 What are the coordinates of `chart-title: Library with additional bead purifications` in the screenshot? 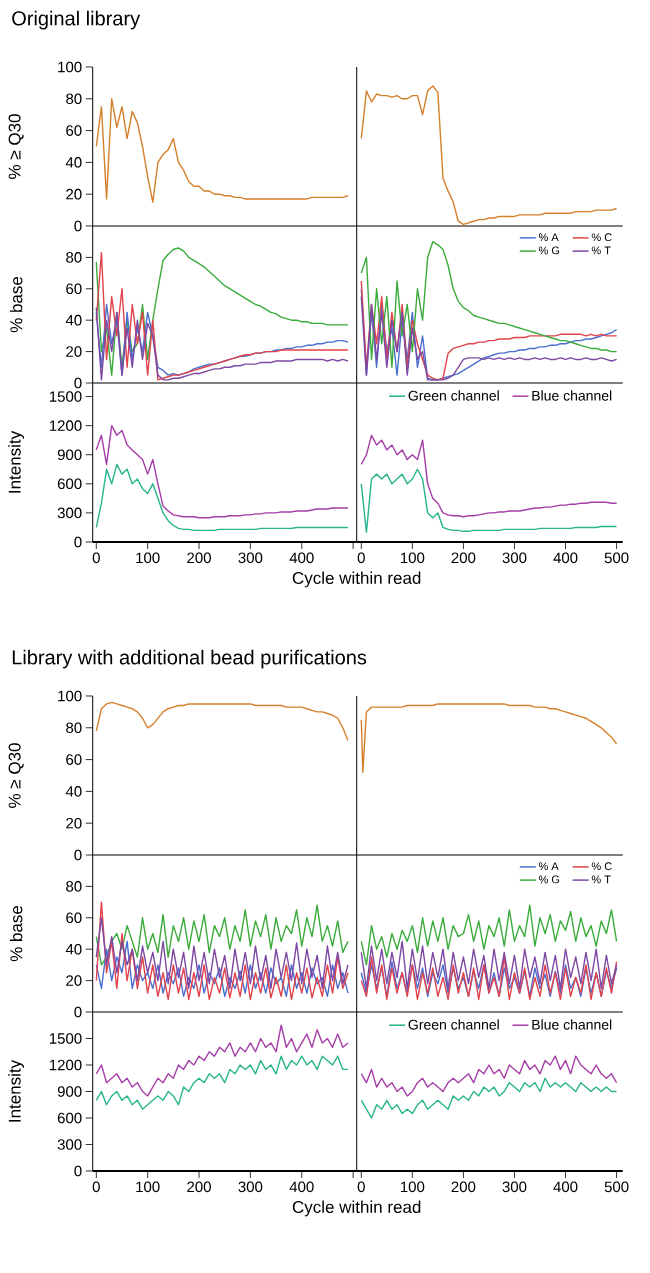 It's located at (189, 659).